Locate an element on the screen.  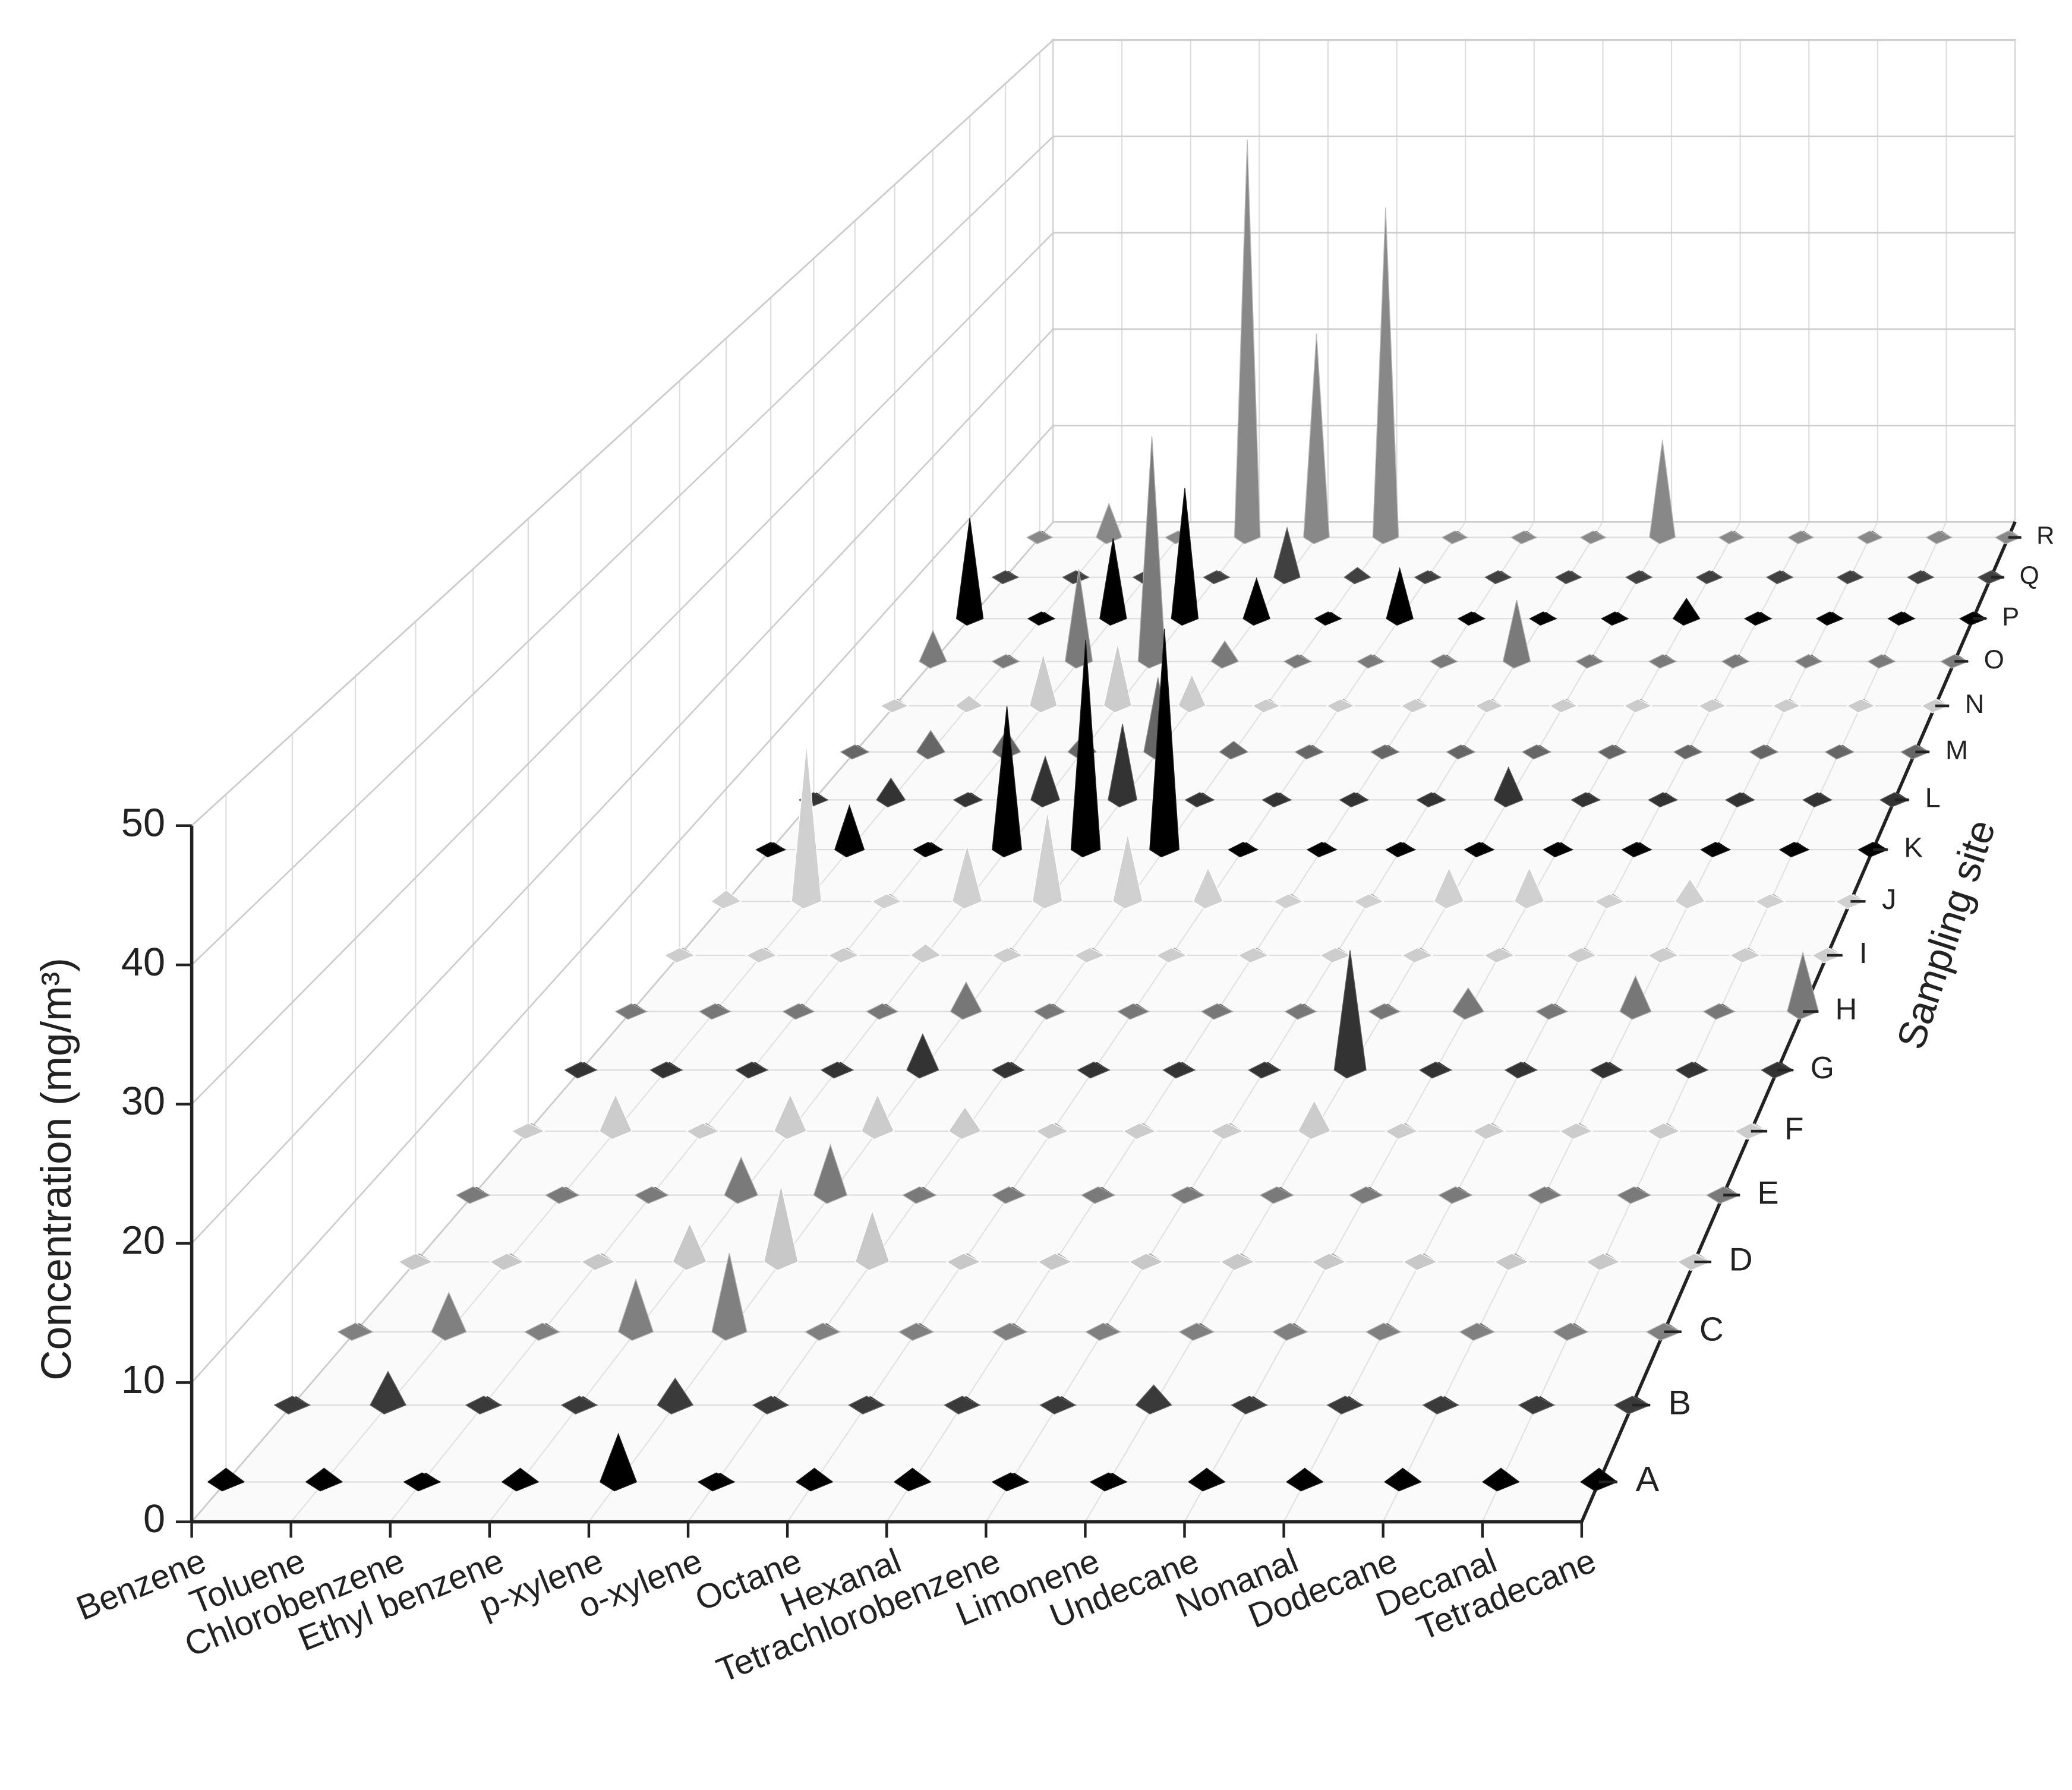
z-tick-label: 20 is located at coordinates (143, 1240).